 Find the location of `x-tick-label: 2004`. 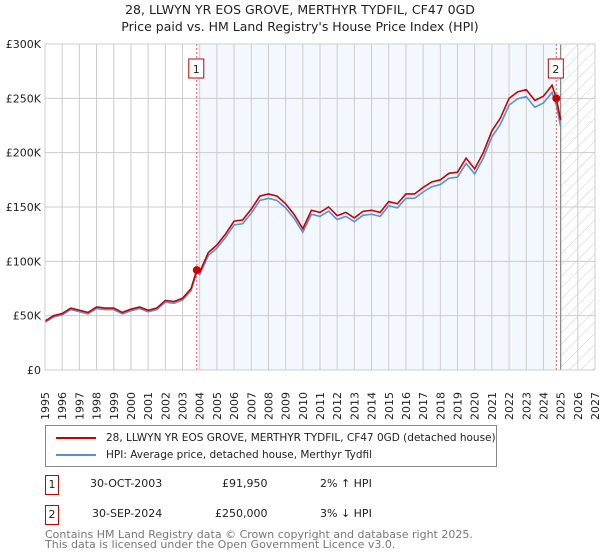

x-tick-label: 2004 is located at coordinates (200, 406).